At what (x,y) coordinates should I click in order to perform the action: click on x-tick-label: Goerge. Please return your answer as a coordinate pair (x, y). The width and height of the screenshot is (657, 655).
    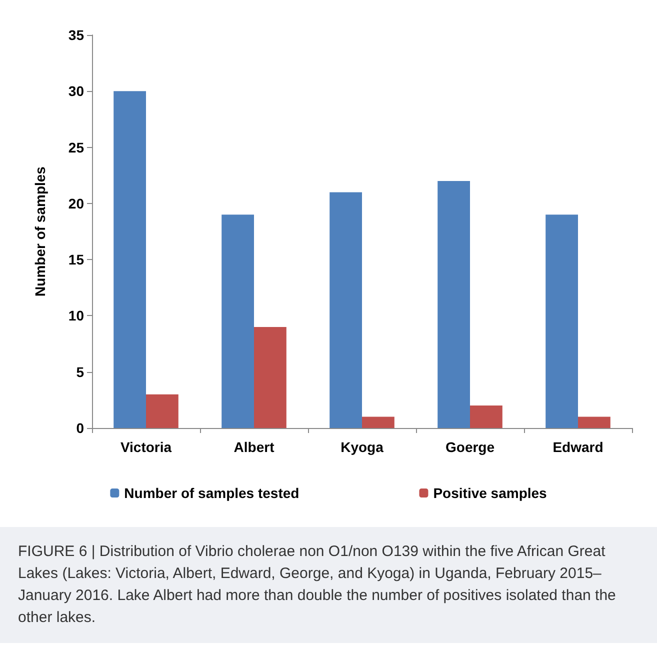
    Looking at the image, I should click on (470, 447).